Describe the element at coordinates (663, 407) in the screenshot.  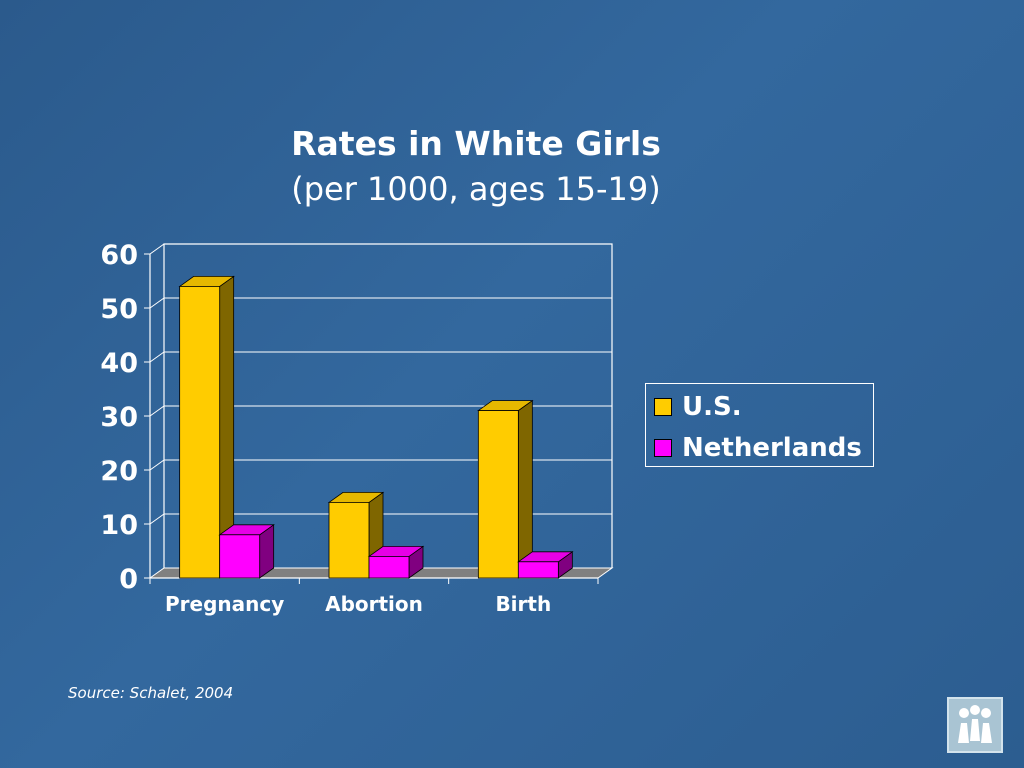
I see `legend-swatch-us` at that location.